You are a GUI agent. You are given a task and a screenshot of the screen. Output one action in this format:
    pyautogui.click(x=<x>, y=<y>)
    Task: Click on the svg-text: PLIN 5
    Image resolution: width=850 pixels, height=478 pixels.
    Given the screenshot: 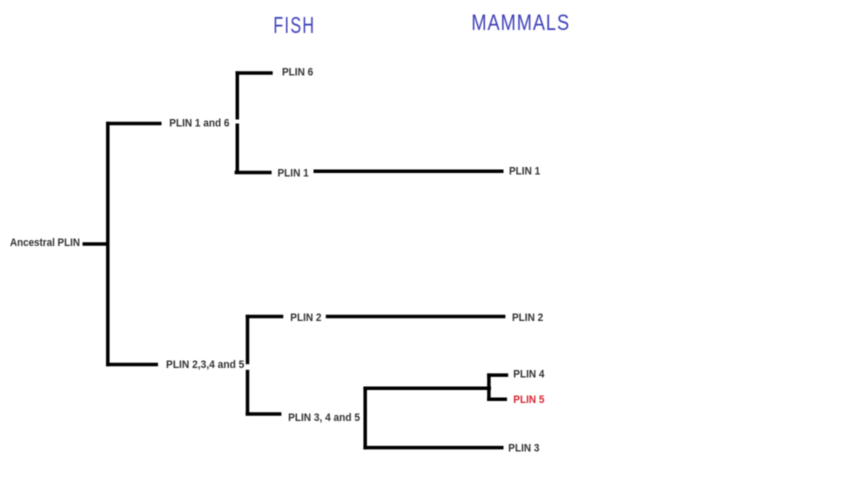 What is the action you would take?
    pyautogui.click(x=528, y=399)
    